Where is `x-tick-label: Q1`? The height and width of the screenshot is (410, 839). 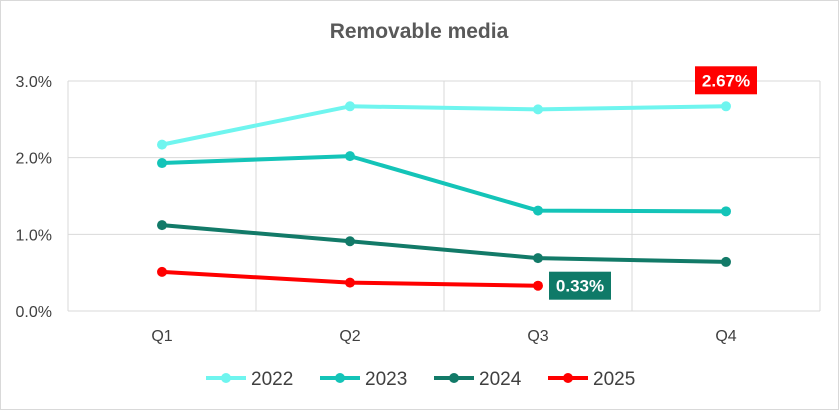 x-tick-label: Q1 is located at coordinates (161, 336).